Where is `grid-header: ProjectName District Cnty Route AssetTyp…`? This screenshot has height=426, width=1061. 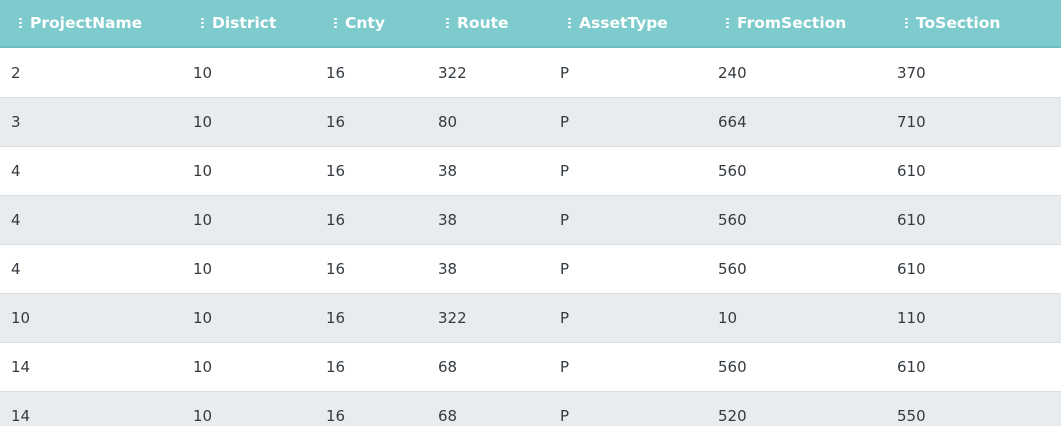 grid-header: ProjectName District Cnty Route AssetTyp… is located at coordinates (530, 24).